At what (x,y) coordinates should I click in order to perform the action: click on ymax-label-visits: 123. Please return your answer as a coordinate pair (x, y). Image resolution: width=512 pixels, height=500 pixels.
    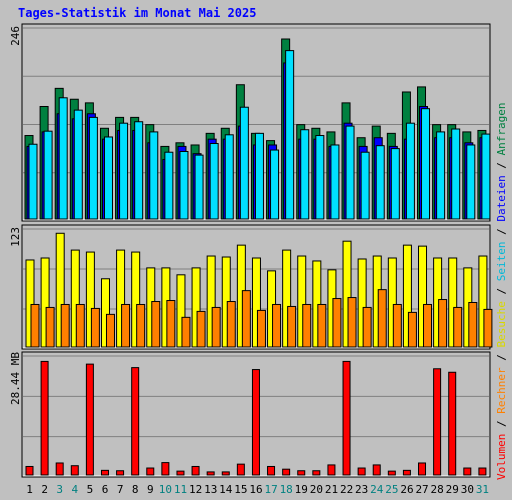
    Looking at the image, I should click on (15, 237).